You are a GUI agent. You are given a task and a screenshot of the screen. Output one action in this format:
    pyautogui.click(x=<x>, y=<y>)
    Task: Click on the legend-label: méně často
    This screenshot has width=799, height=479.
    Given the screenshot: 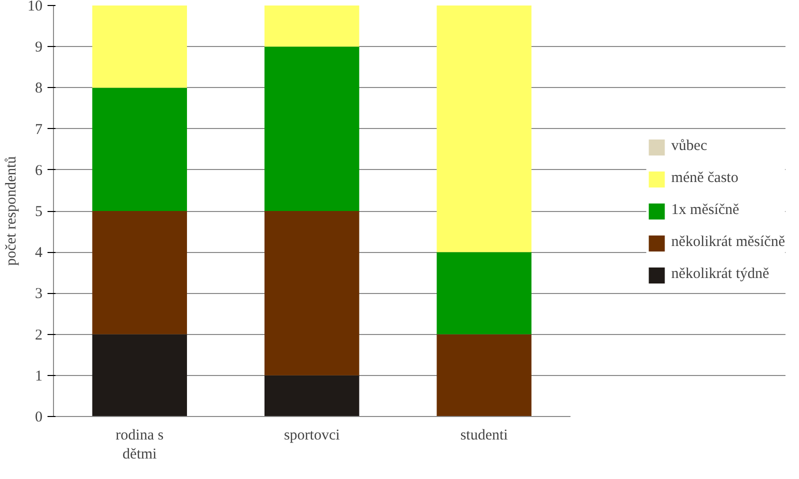 What is the action you would take?
    pyautogui.click(x=704, y=178)
    